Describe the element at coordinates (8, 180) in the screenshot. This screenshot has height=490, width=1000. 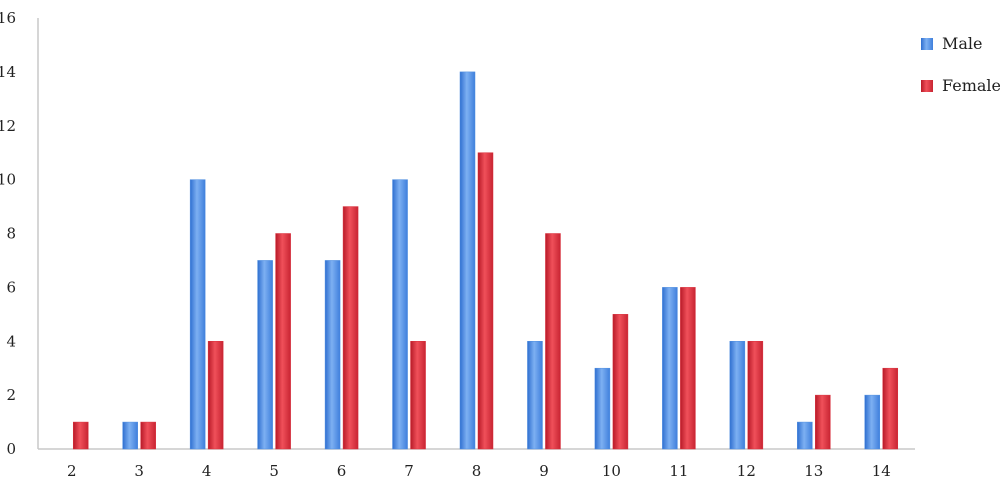
I see `y-tick-label: 10` at that location.